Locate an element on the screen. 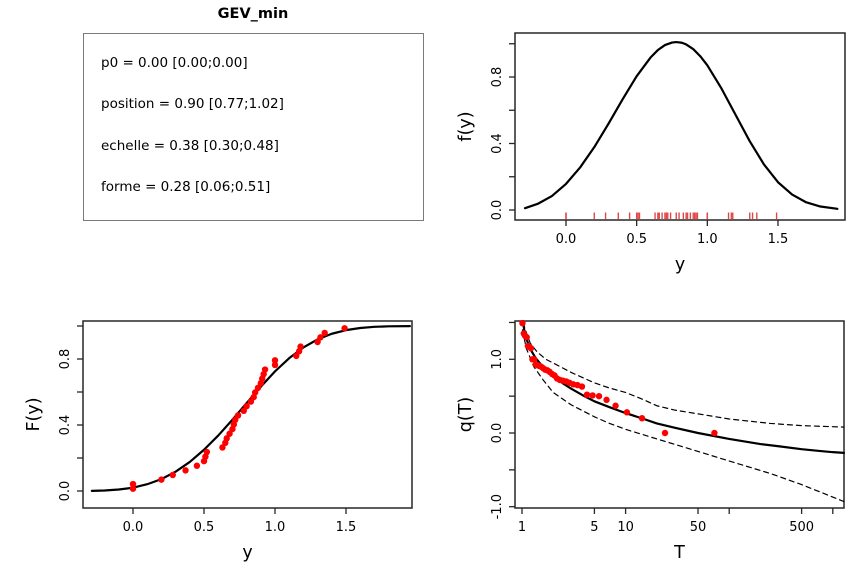  param-line-echelle: echelle = 0.38 [0.30;0.48] is located at coordinates (190, 146).